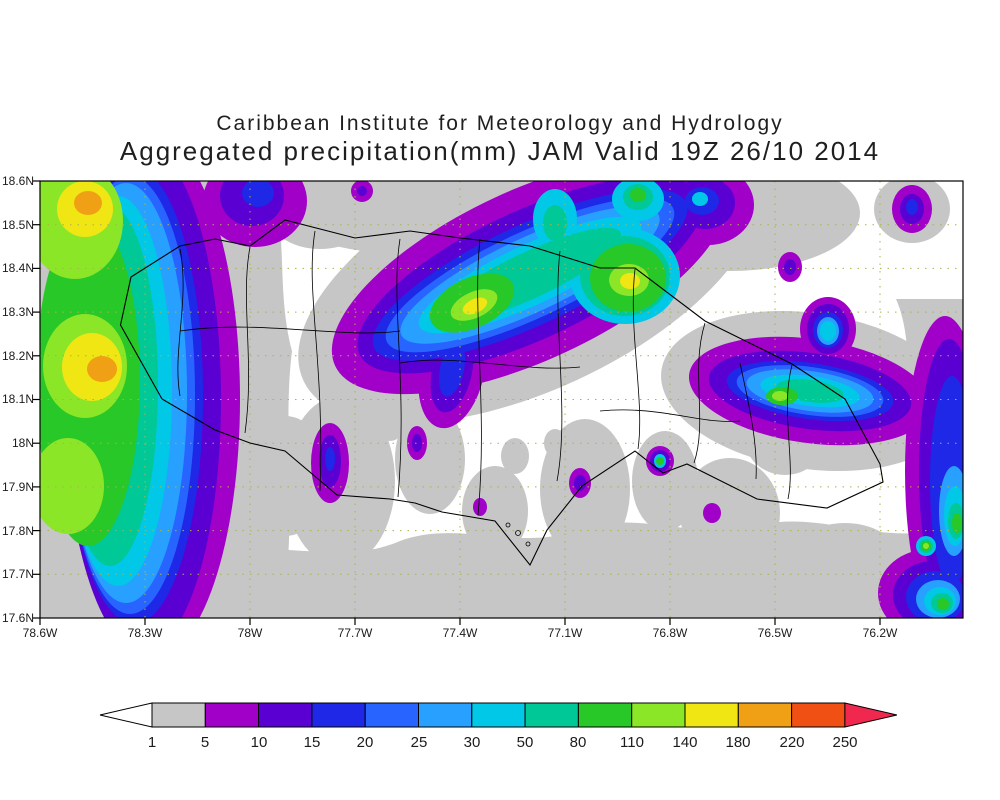 This screenshot has width=1000, height=800. I want to click on colorbar-label: 80, so click(578, 742).